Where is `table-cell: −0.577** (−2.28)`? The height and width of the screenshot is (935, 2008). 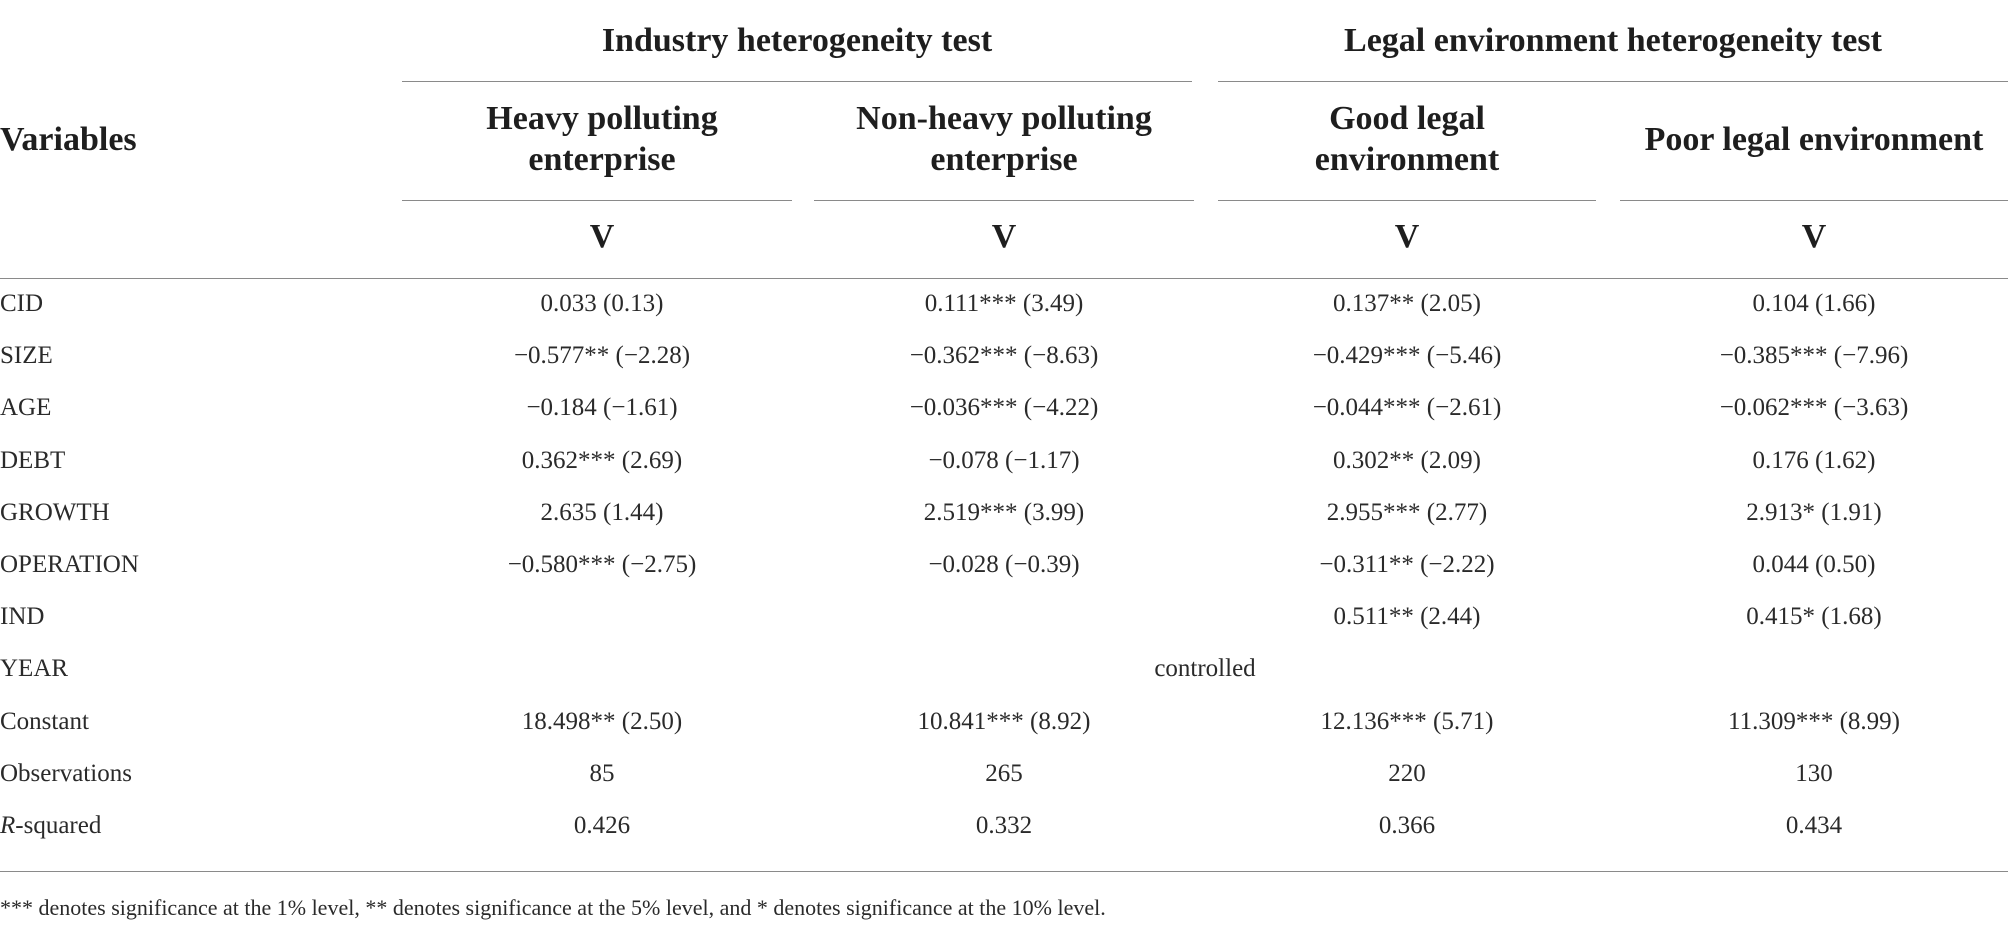 table-cell: −0.577** (−2.28) is located at coordinates (602, 355).